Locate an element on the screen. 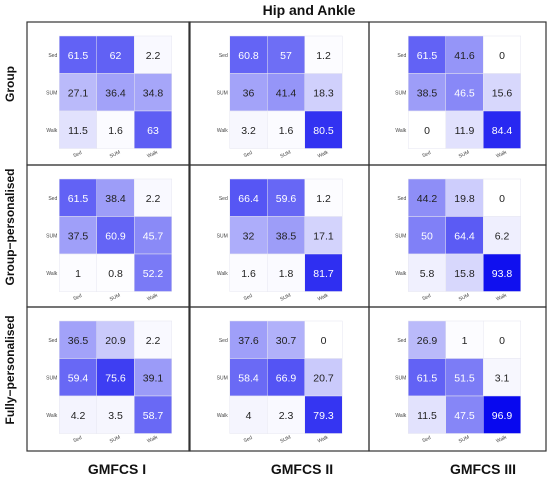 This screenshot has width=550, height=485. cell-value-label: 2.3 is located at coordinates (286, 416).